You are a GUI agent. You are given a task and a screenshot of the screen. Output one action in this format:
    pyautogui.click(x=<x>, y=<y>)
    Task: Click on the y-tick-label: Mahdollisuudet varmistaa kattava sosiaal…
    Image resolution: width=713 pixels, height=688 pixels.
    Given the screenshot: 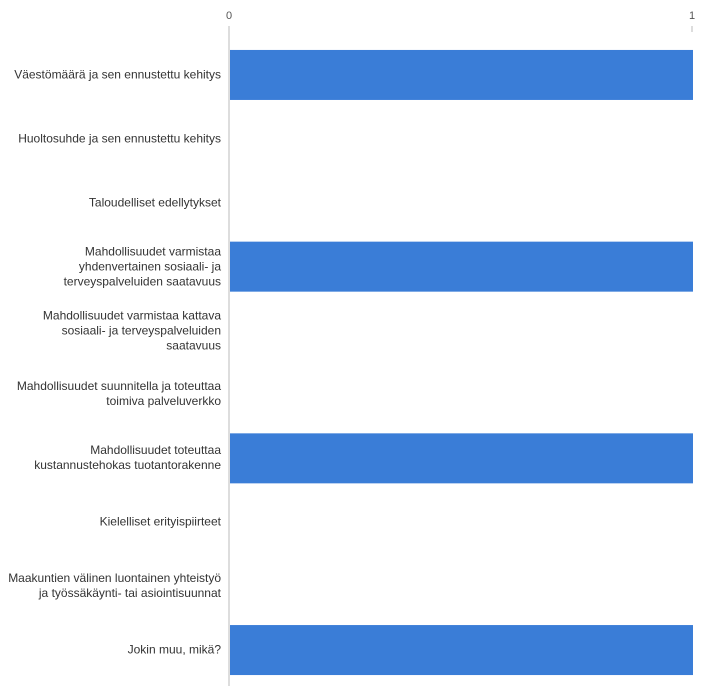 What is the action you would take?
    pyautogui.click(x=131, y=330)
    